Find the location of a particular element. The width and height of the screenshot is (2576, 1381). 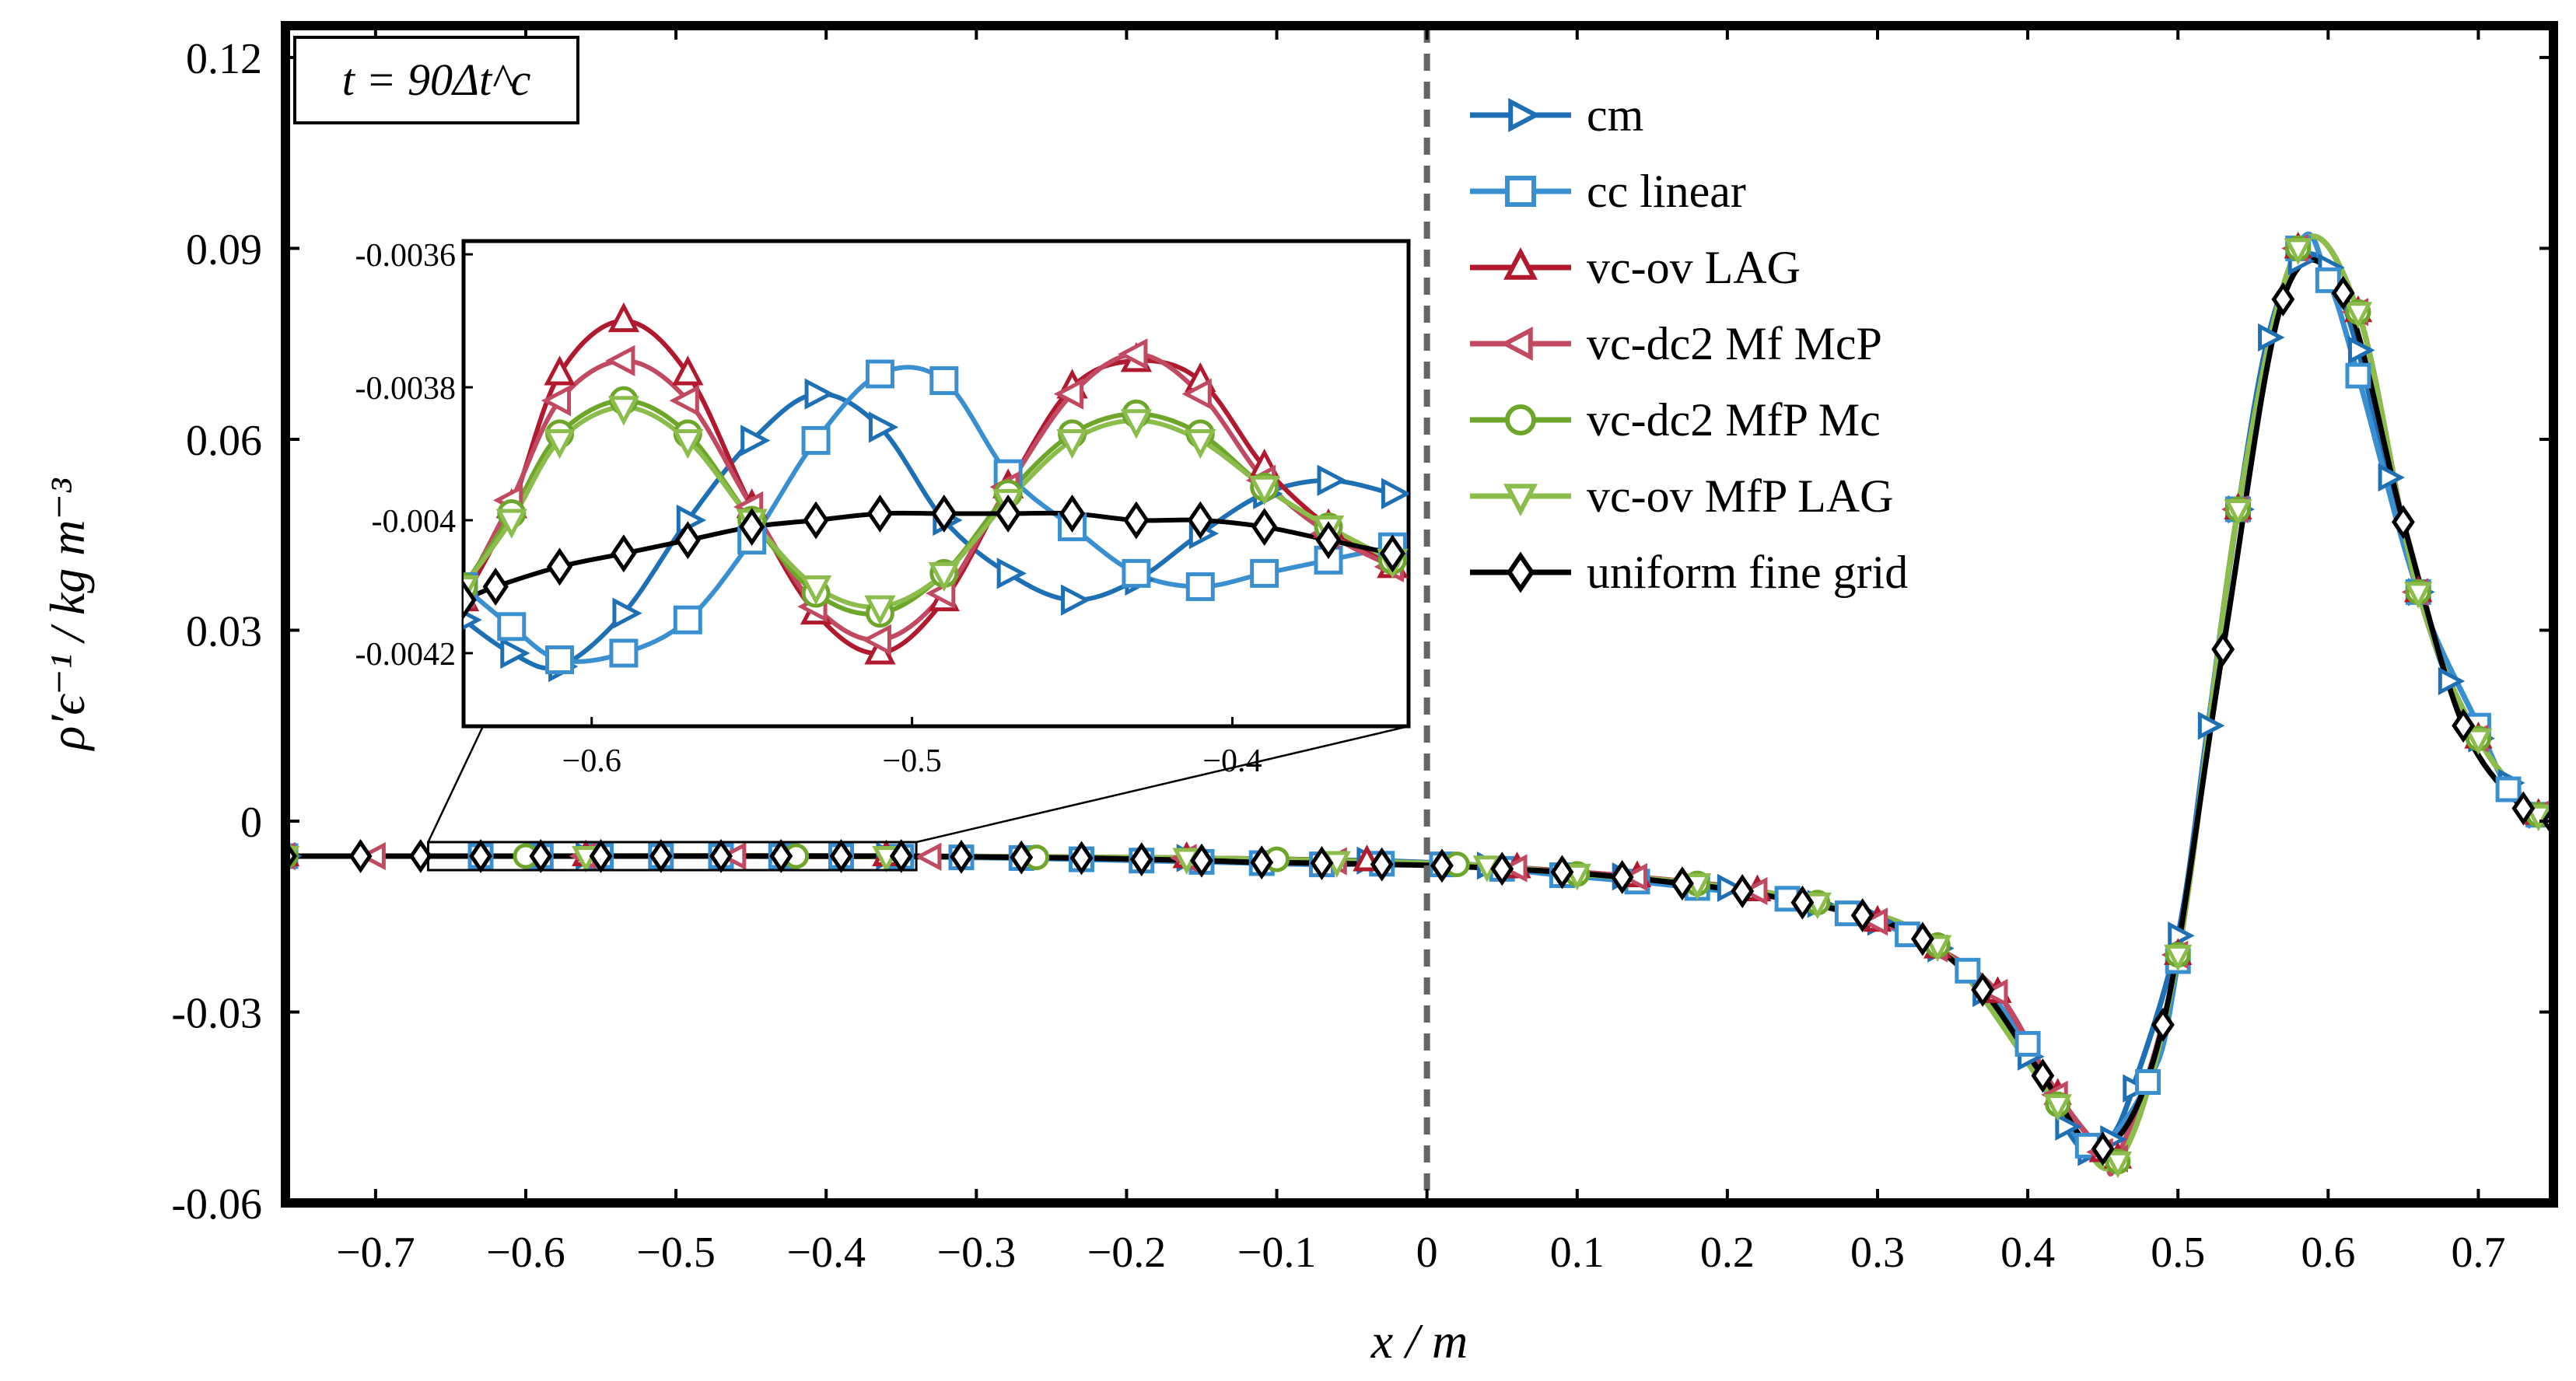

inset-line-vc-dc2-mfp-mc is located at coordinates (929, 507).